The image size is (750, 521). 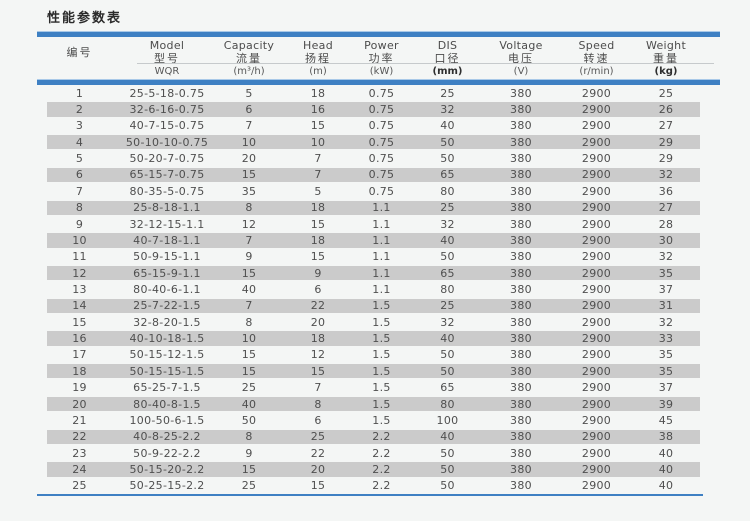 What do you see at coordinates (167, 404) in the screenshot?
I see `table-cell: 80-40-8-1.5` at bounding box center [167, 404].